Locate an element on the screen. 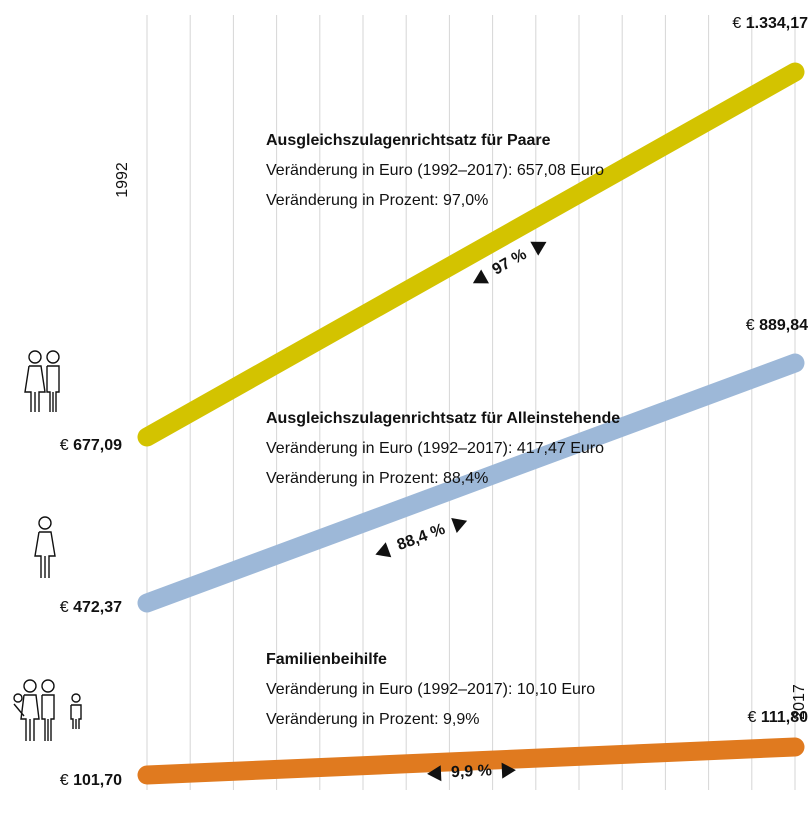 The image size is (812, 831). change-percent: Veränderung in Prozent: 97,0% is located at coordinates (377, 200).